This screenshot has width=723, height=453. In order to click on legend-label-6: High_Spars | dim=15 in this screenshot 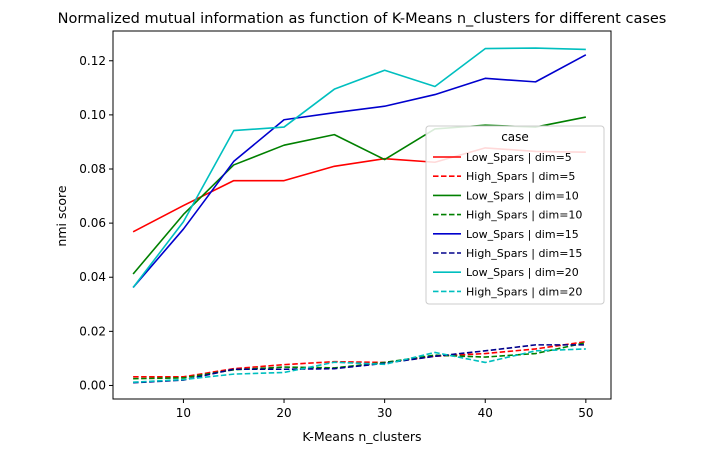, I will do `click(524, 253)`.